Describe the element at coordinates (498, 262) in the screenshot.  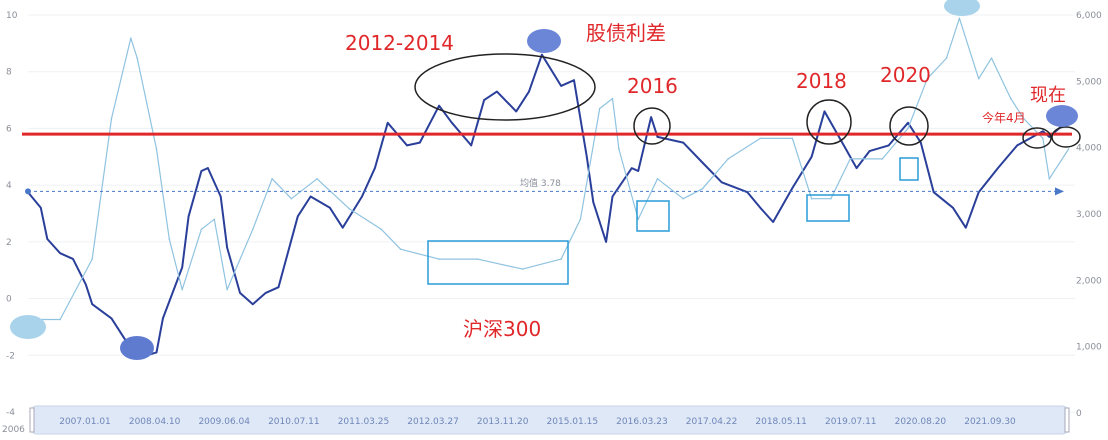
I see `box-2012-2014` at that location.